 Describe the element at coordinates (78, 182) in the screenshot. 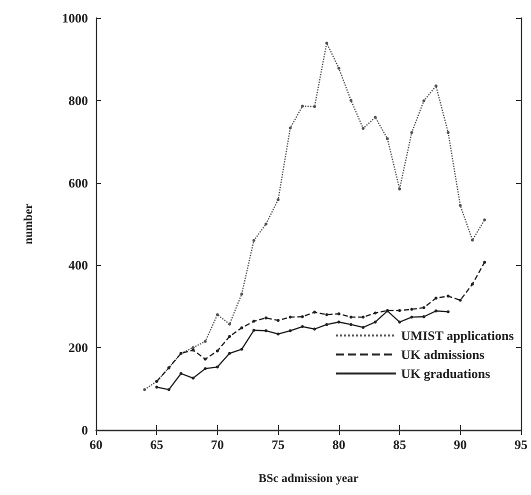

I see `y-tick-label: 600` at that location.